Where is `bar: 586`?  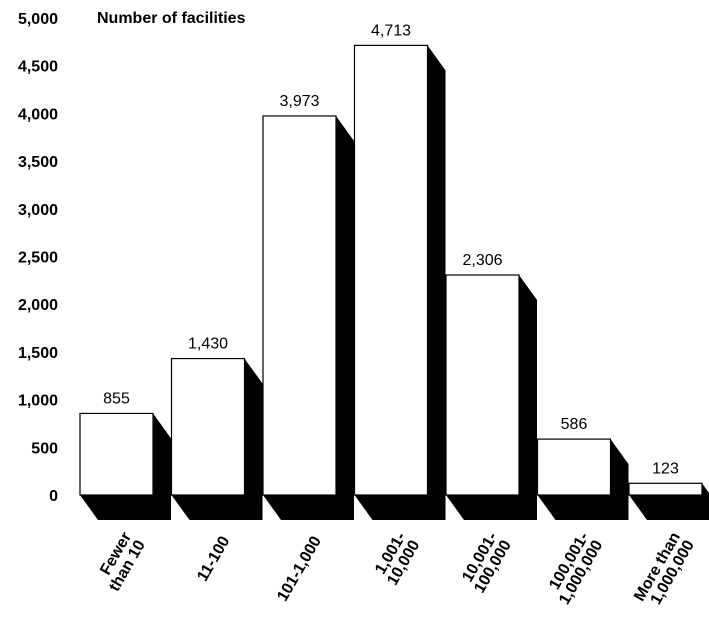
bar: 586 is located at coordinates (582, 468).